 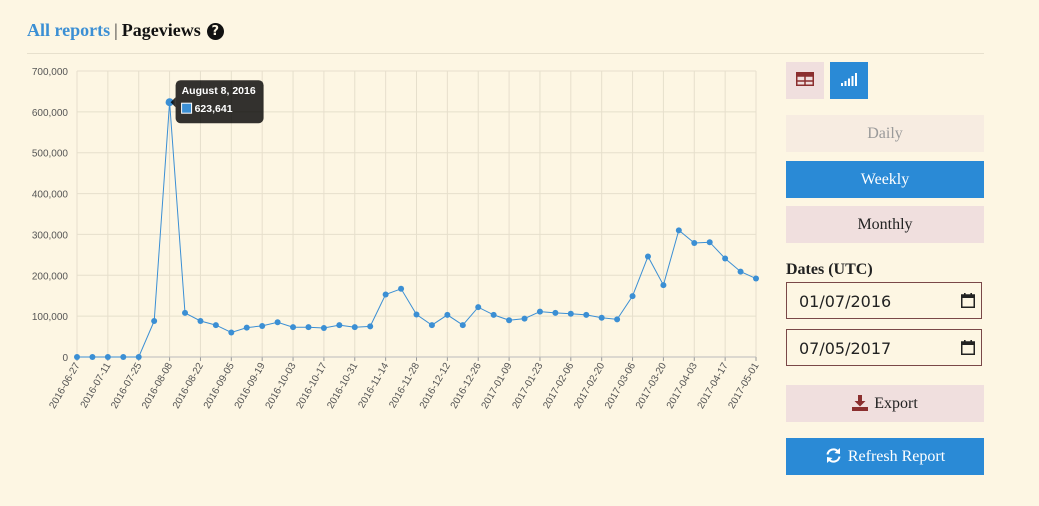 What do you see at coordinates (64, 386) in the screenshot?
I see `x-tick-label: 2016-06-27` at bounding box center [64, 386].